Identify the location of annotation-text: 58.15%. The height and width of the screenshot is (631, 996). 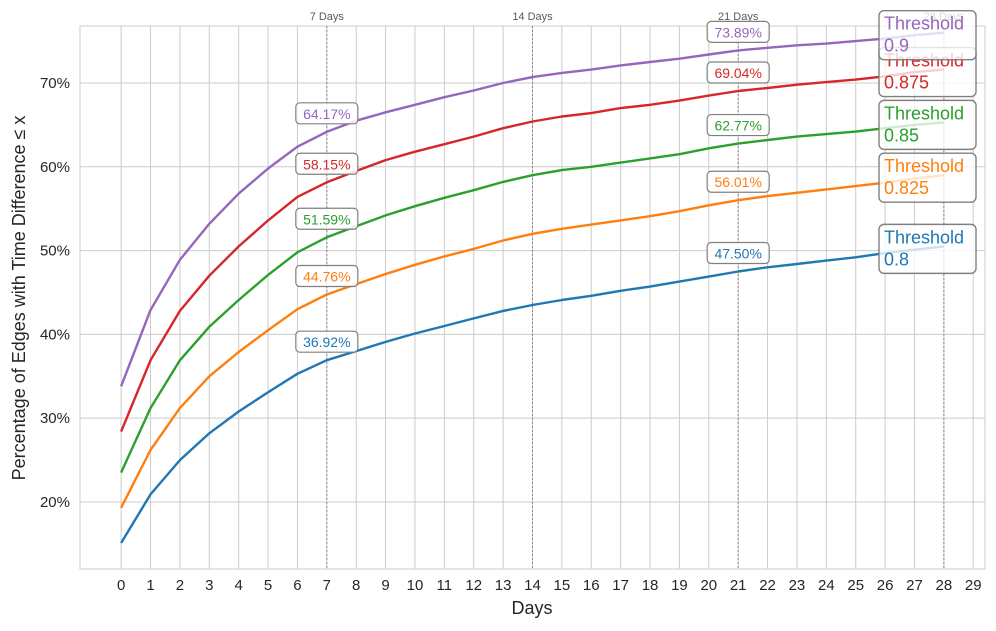
(326, 164).